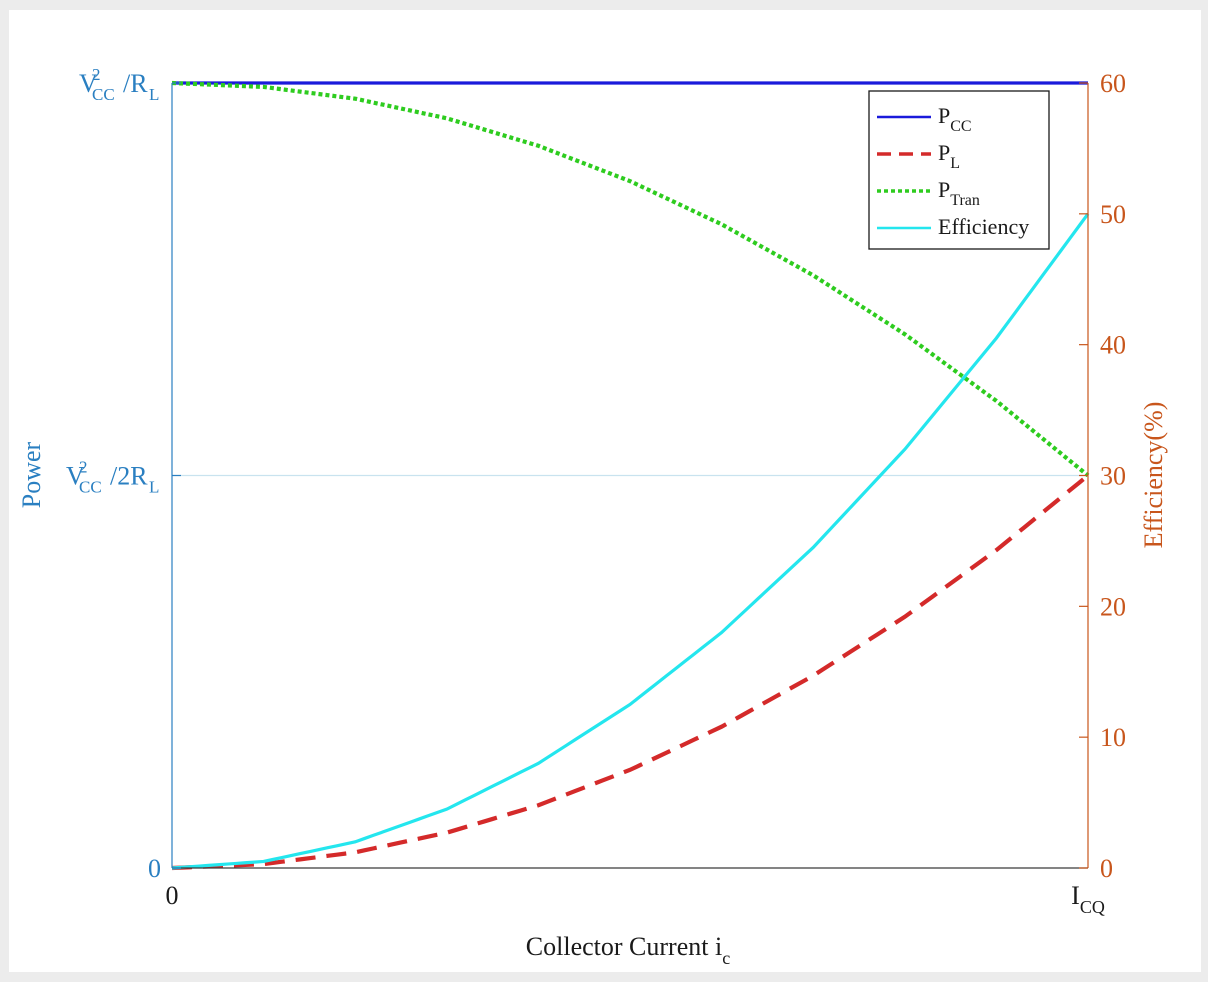 The height and width of the screenshot is (982, 1208). What do you see at coordinates (1113, 214) in the screenshot?
I see `right-tick-label: 50` at bounding box center [1113, 214].